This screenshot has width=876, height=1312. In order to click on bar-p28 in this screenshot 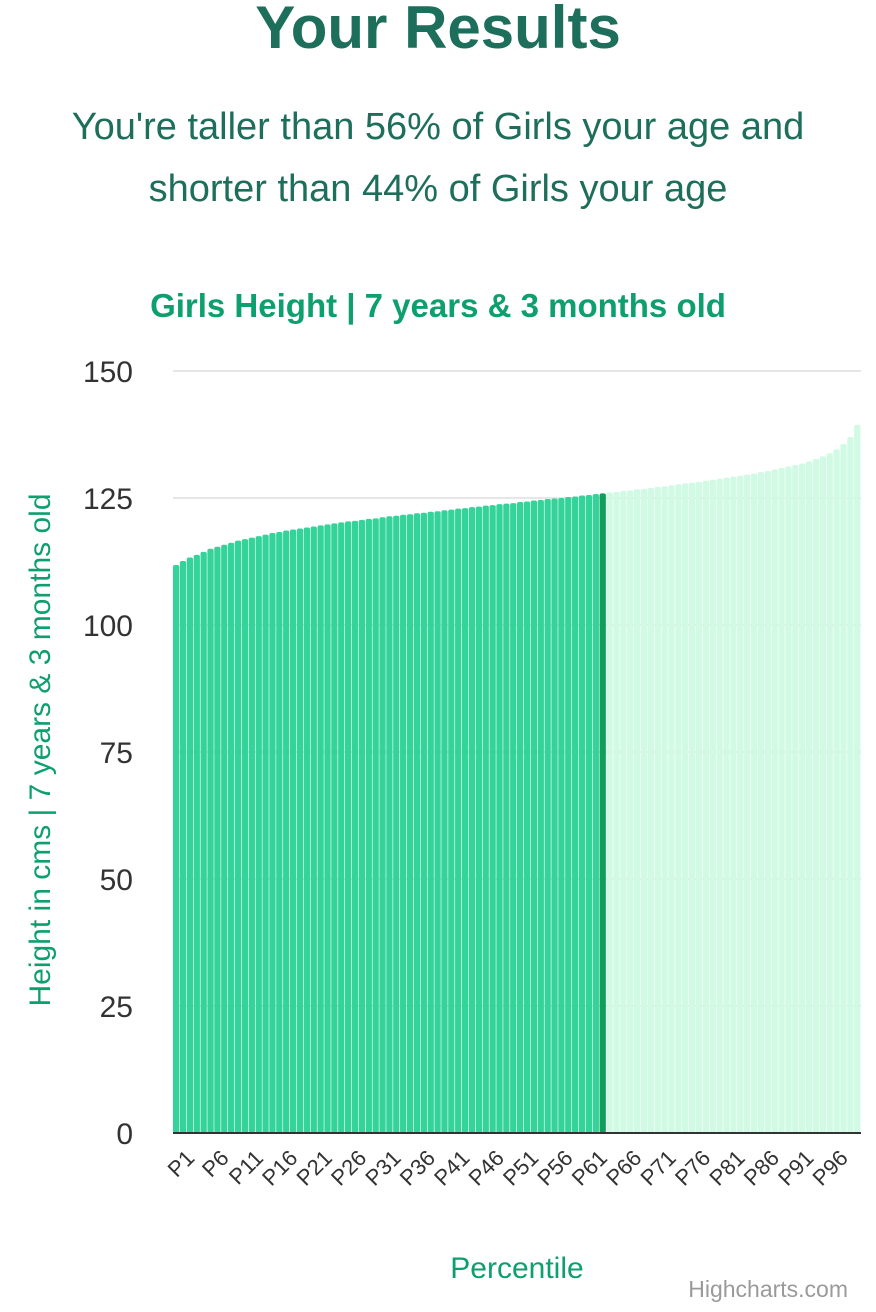, I will do `click(362, 826)`.